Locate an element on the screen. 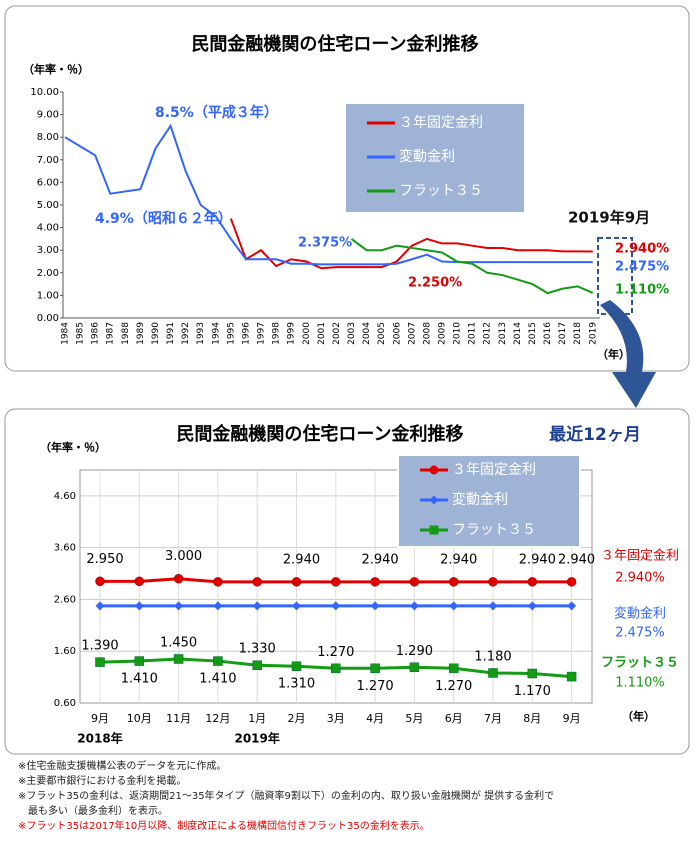 This screenshot has width=698, height=851. data-label: 1.410 is located at coordinates (139, 679).